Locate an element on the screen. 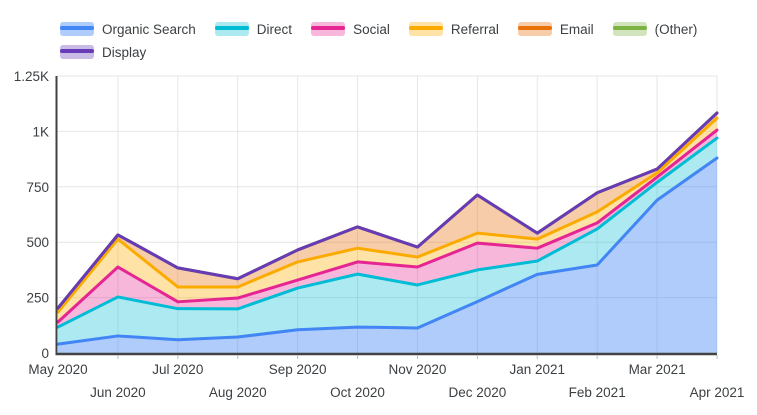  legend-swatch-email is located at coordinates (534, 29).